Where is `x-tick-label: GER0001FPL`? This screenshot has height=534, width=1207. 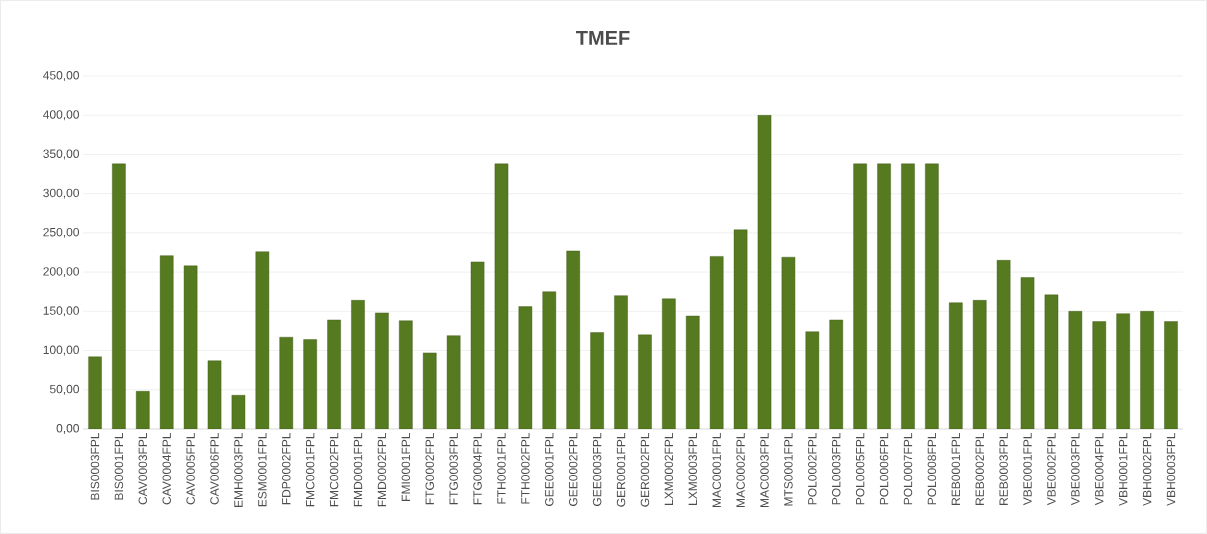
x-tick-label: GER0001FPL is located at coordinates (621, 469).